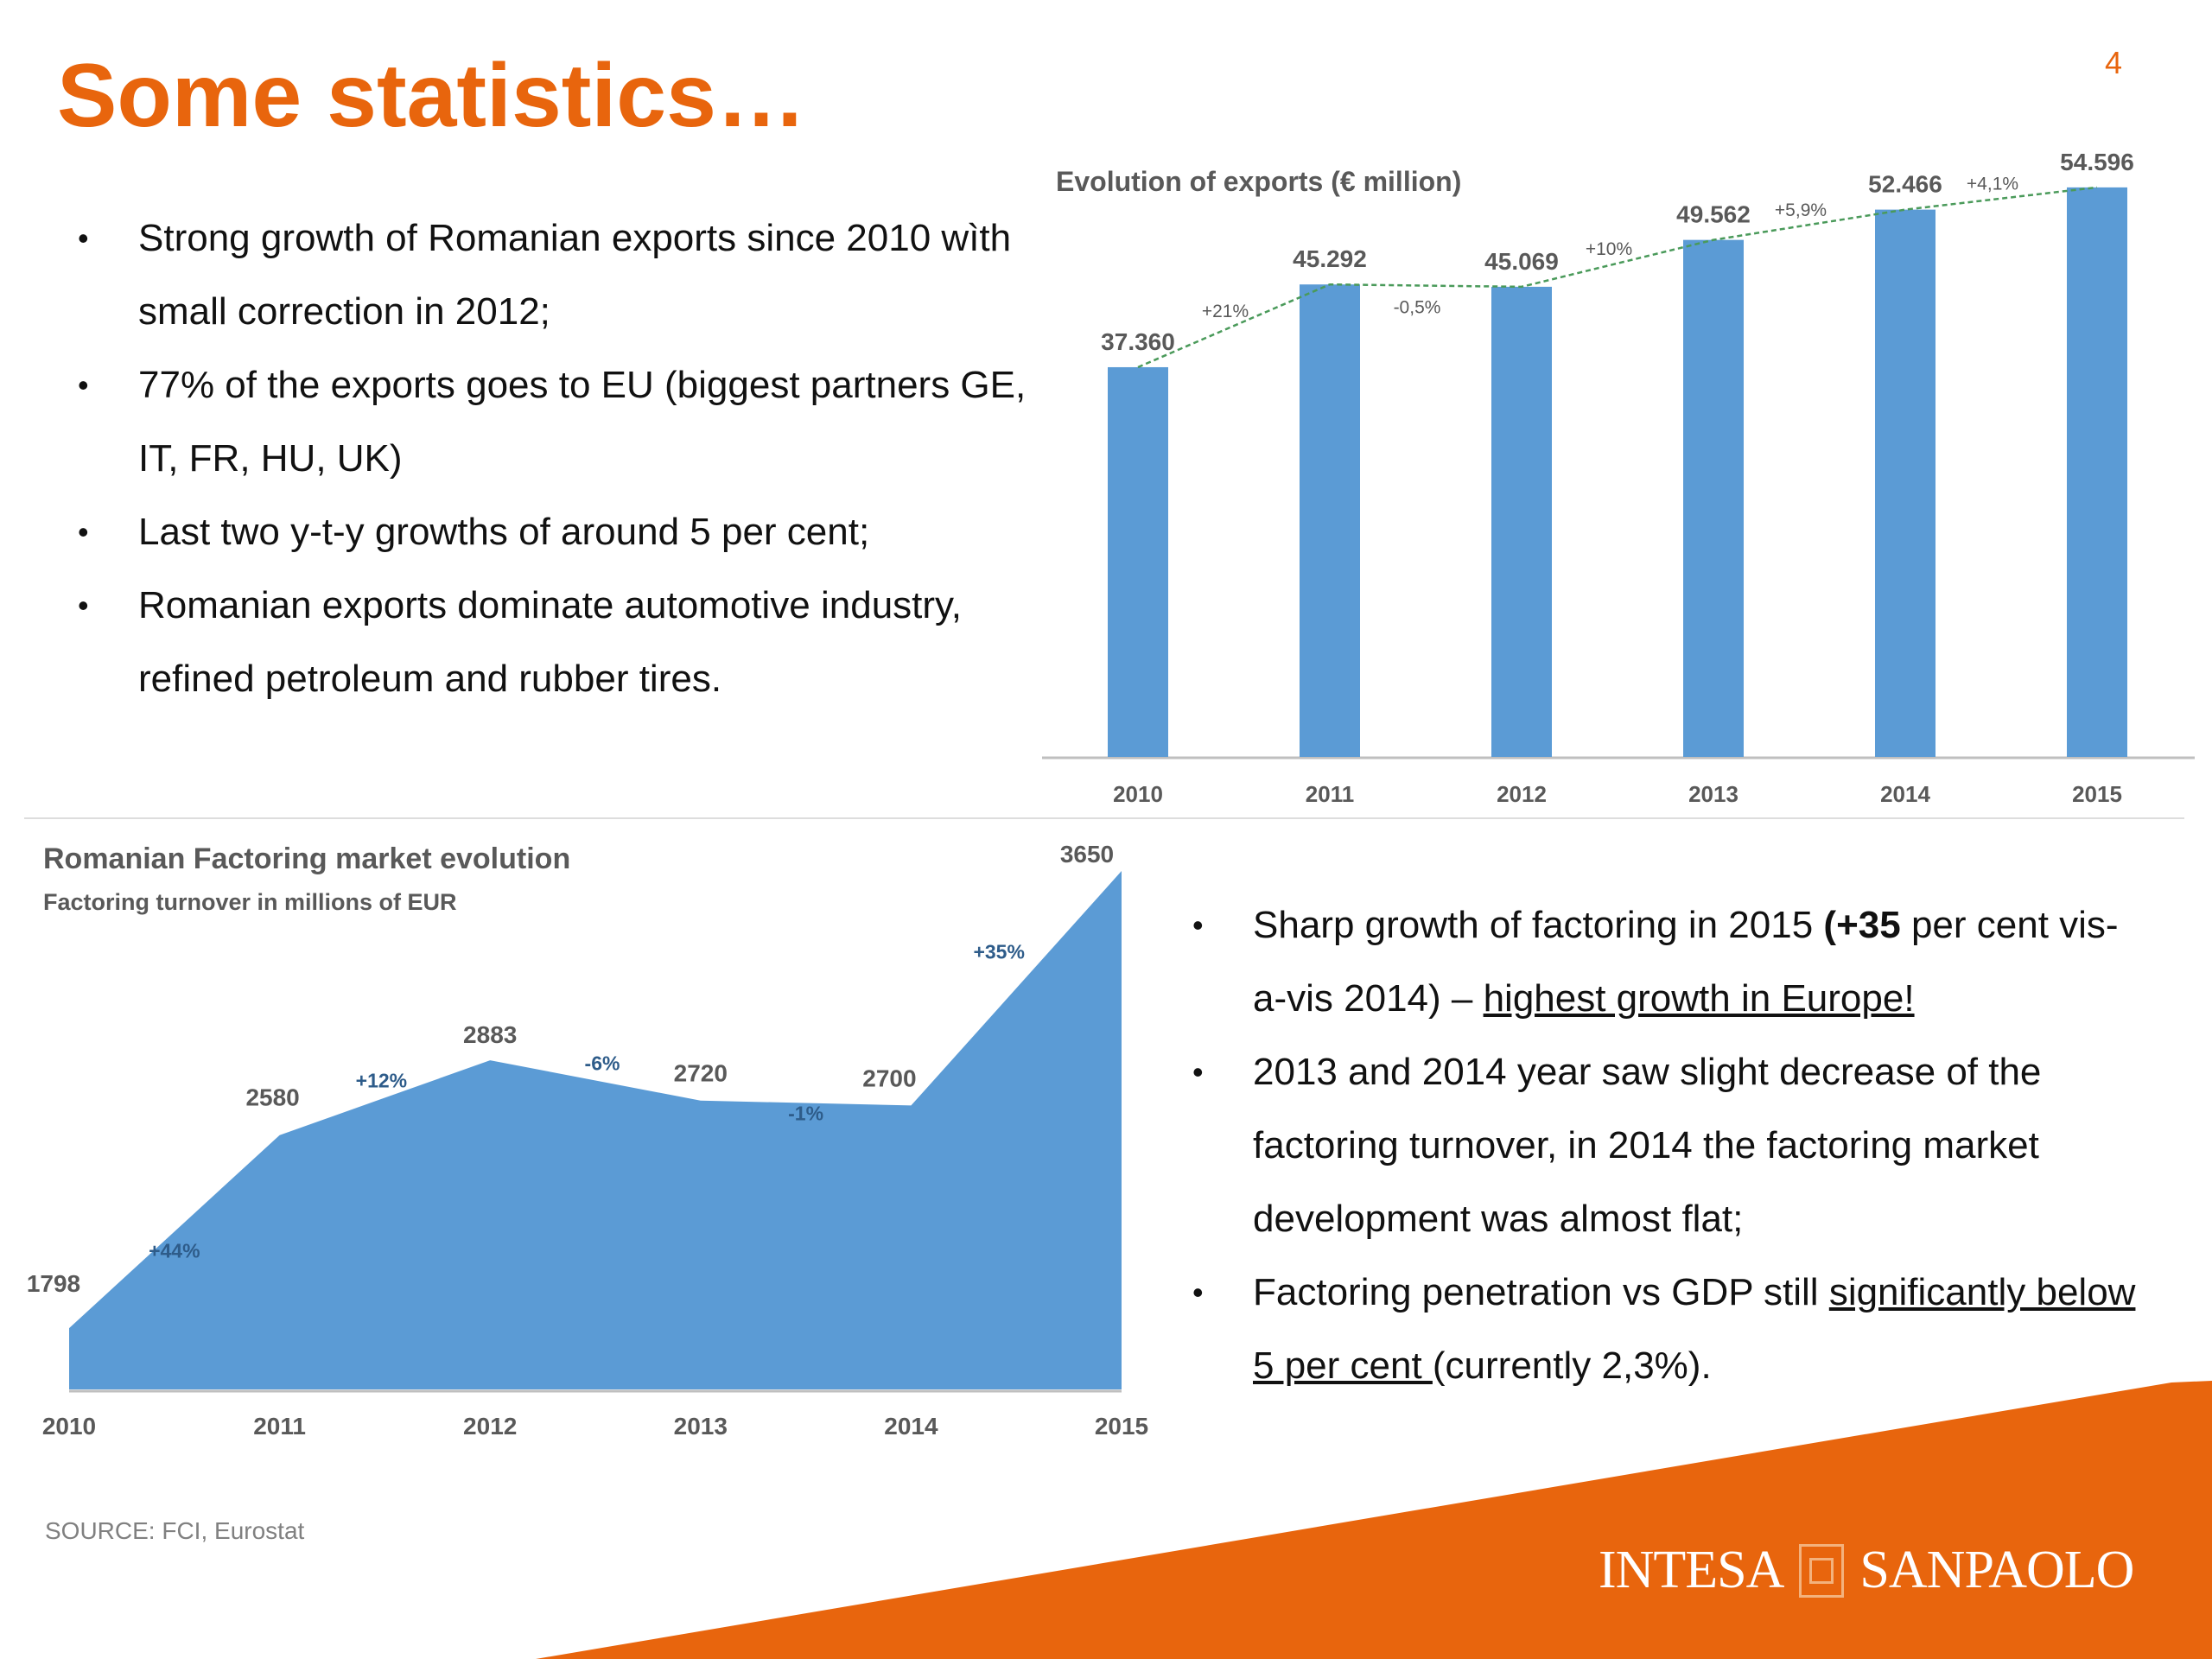  I want to click on factoring-x-tick-label: 2014, so click(911, 1426).